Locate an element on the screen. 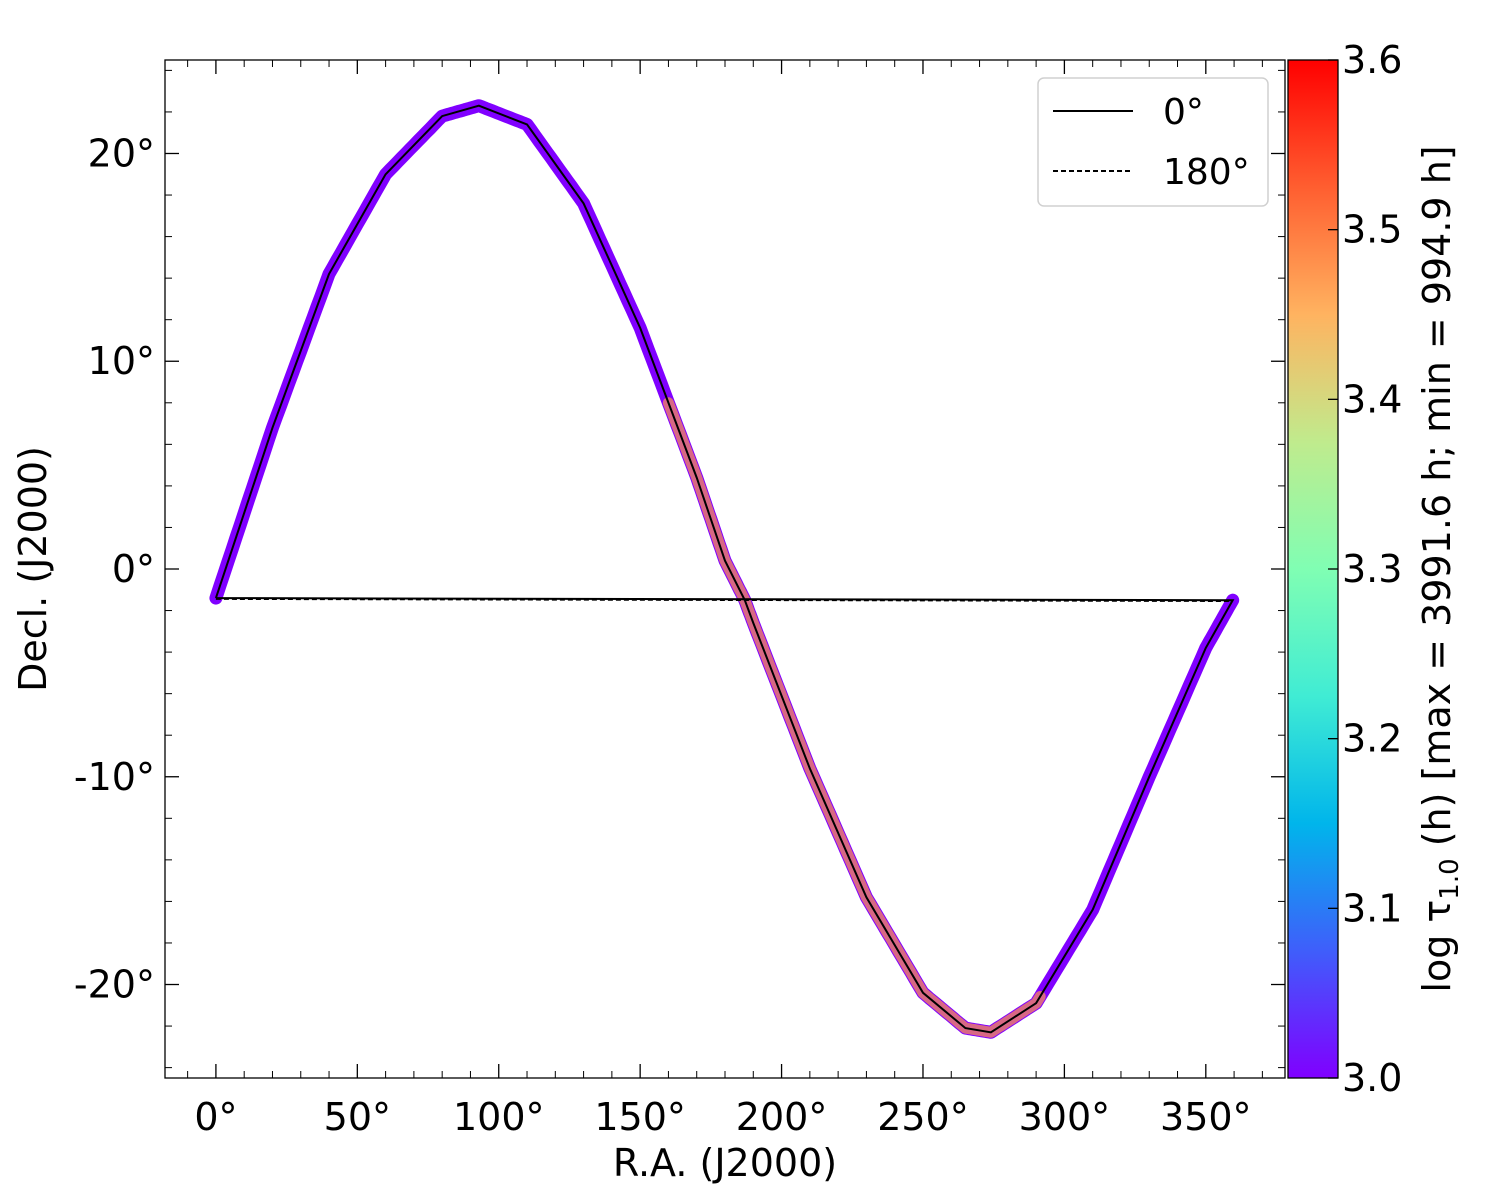 This screenshot has width=1500, height=1200. y-tick-label: 0° is located at coordinates (133, 569).